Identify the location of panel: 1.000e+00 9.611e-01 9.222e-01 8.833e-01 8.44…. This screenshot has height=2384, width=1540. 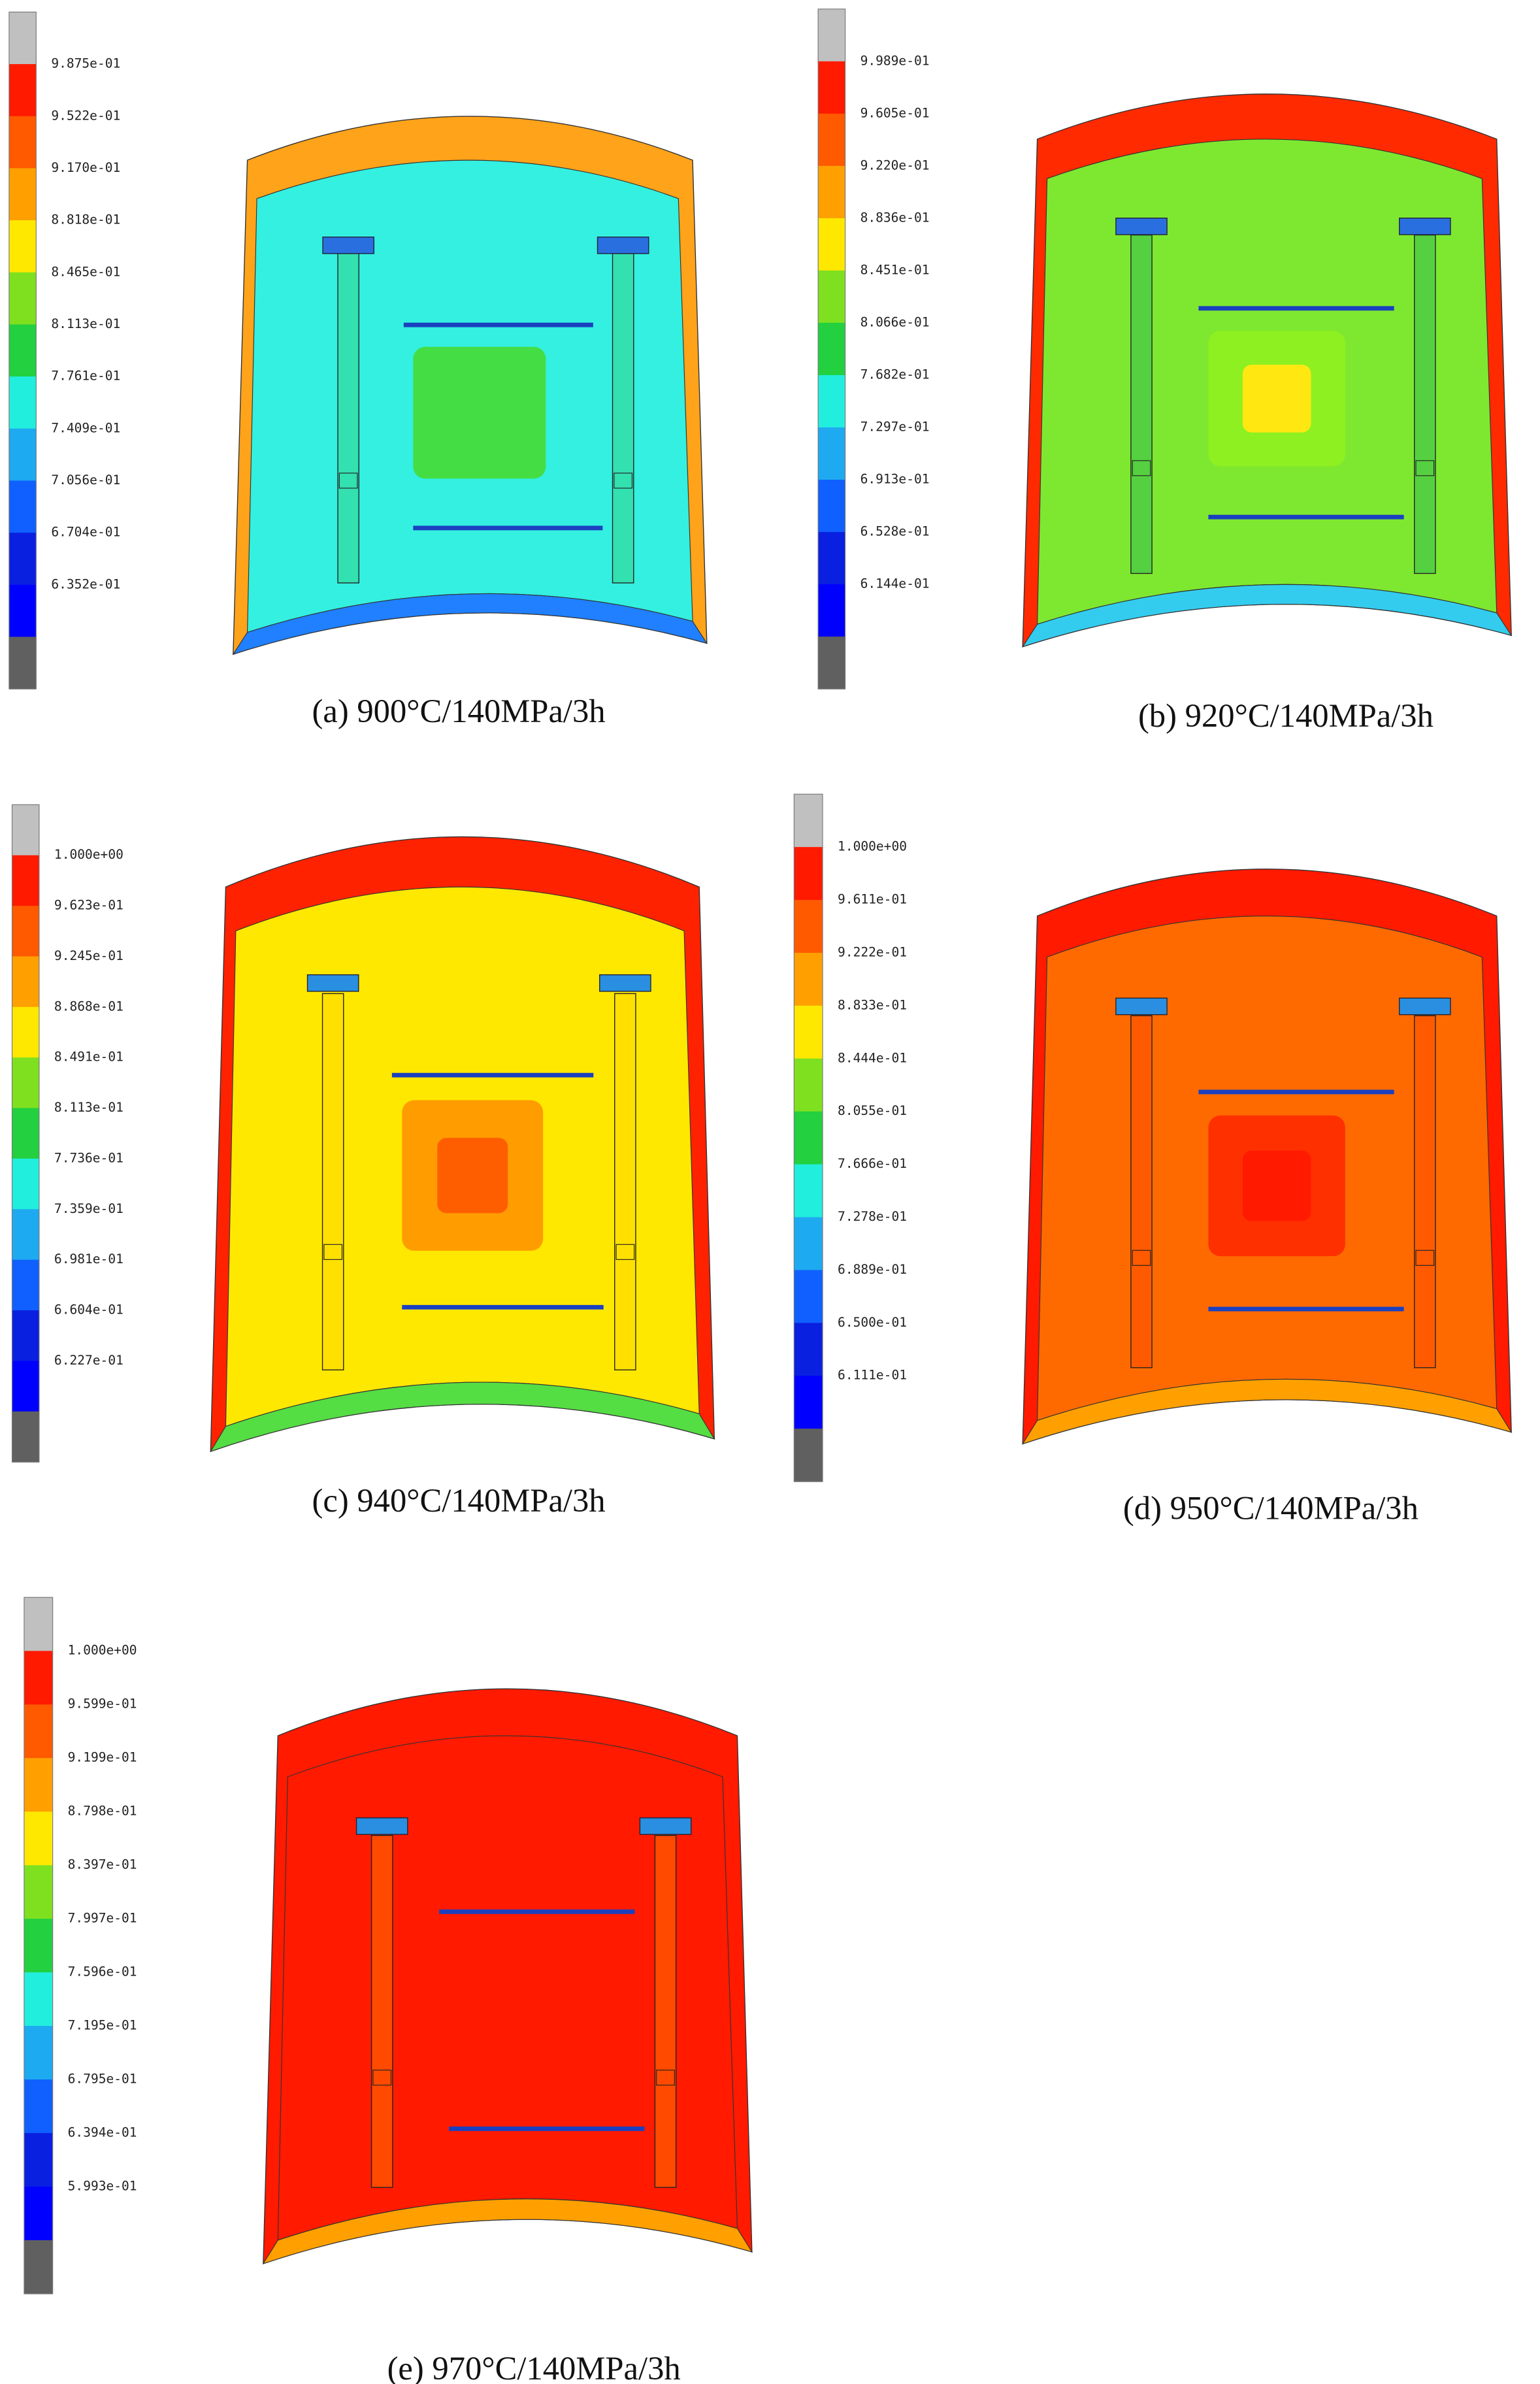
(1153, 1160).